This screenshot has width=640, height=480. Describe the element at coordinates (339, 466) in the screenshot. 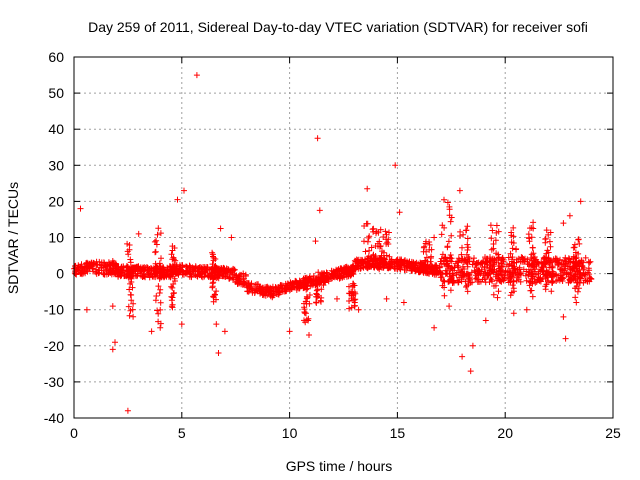

I see `x-axis-label: GPS time / hours` at that location.